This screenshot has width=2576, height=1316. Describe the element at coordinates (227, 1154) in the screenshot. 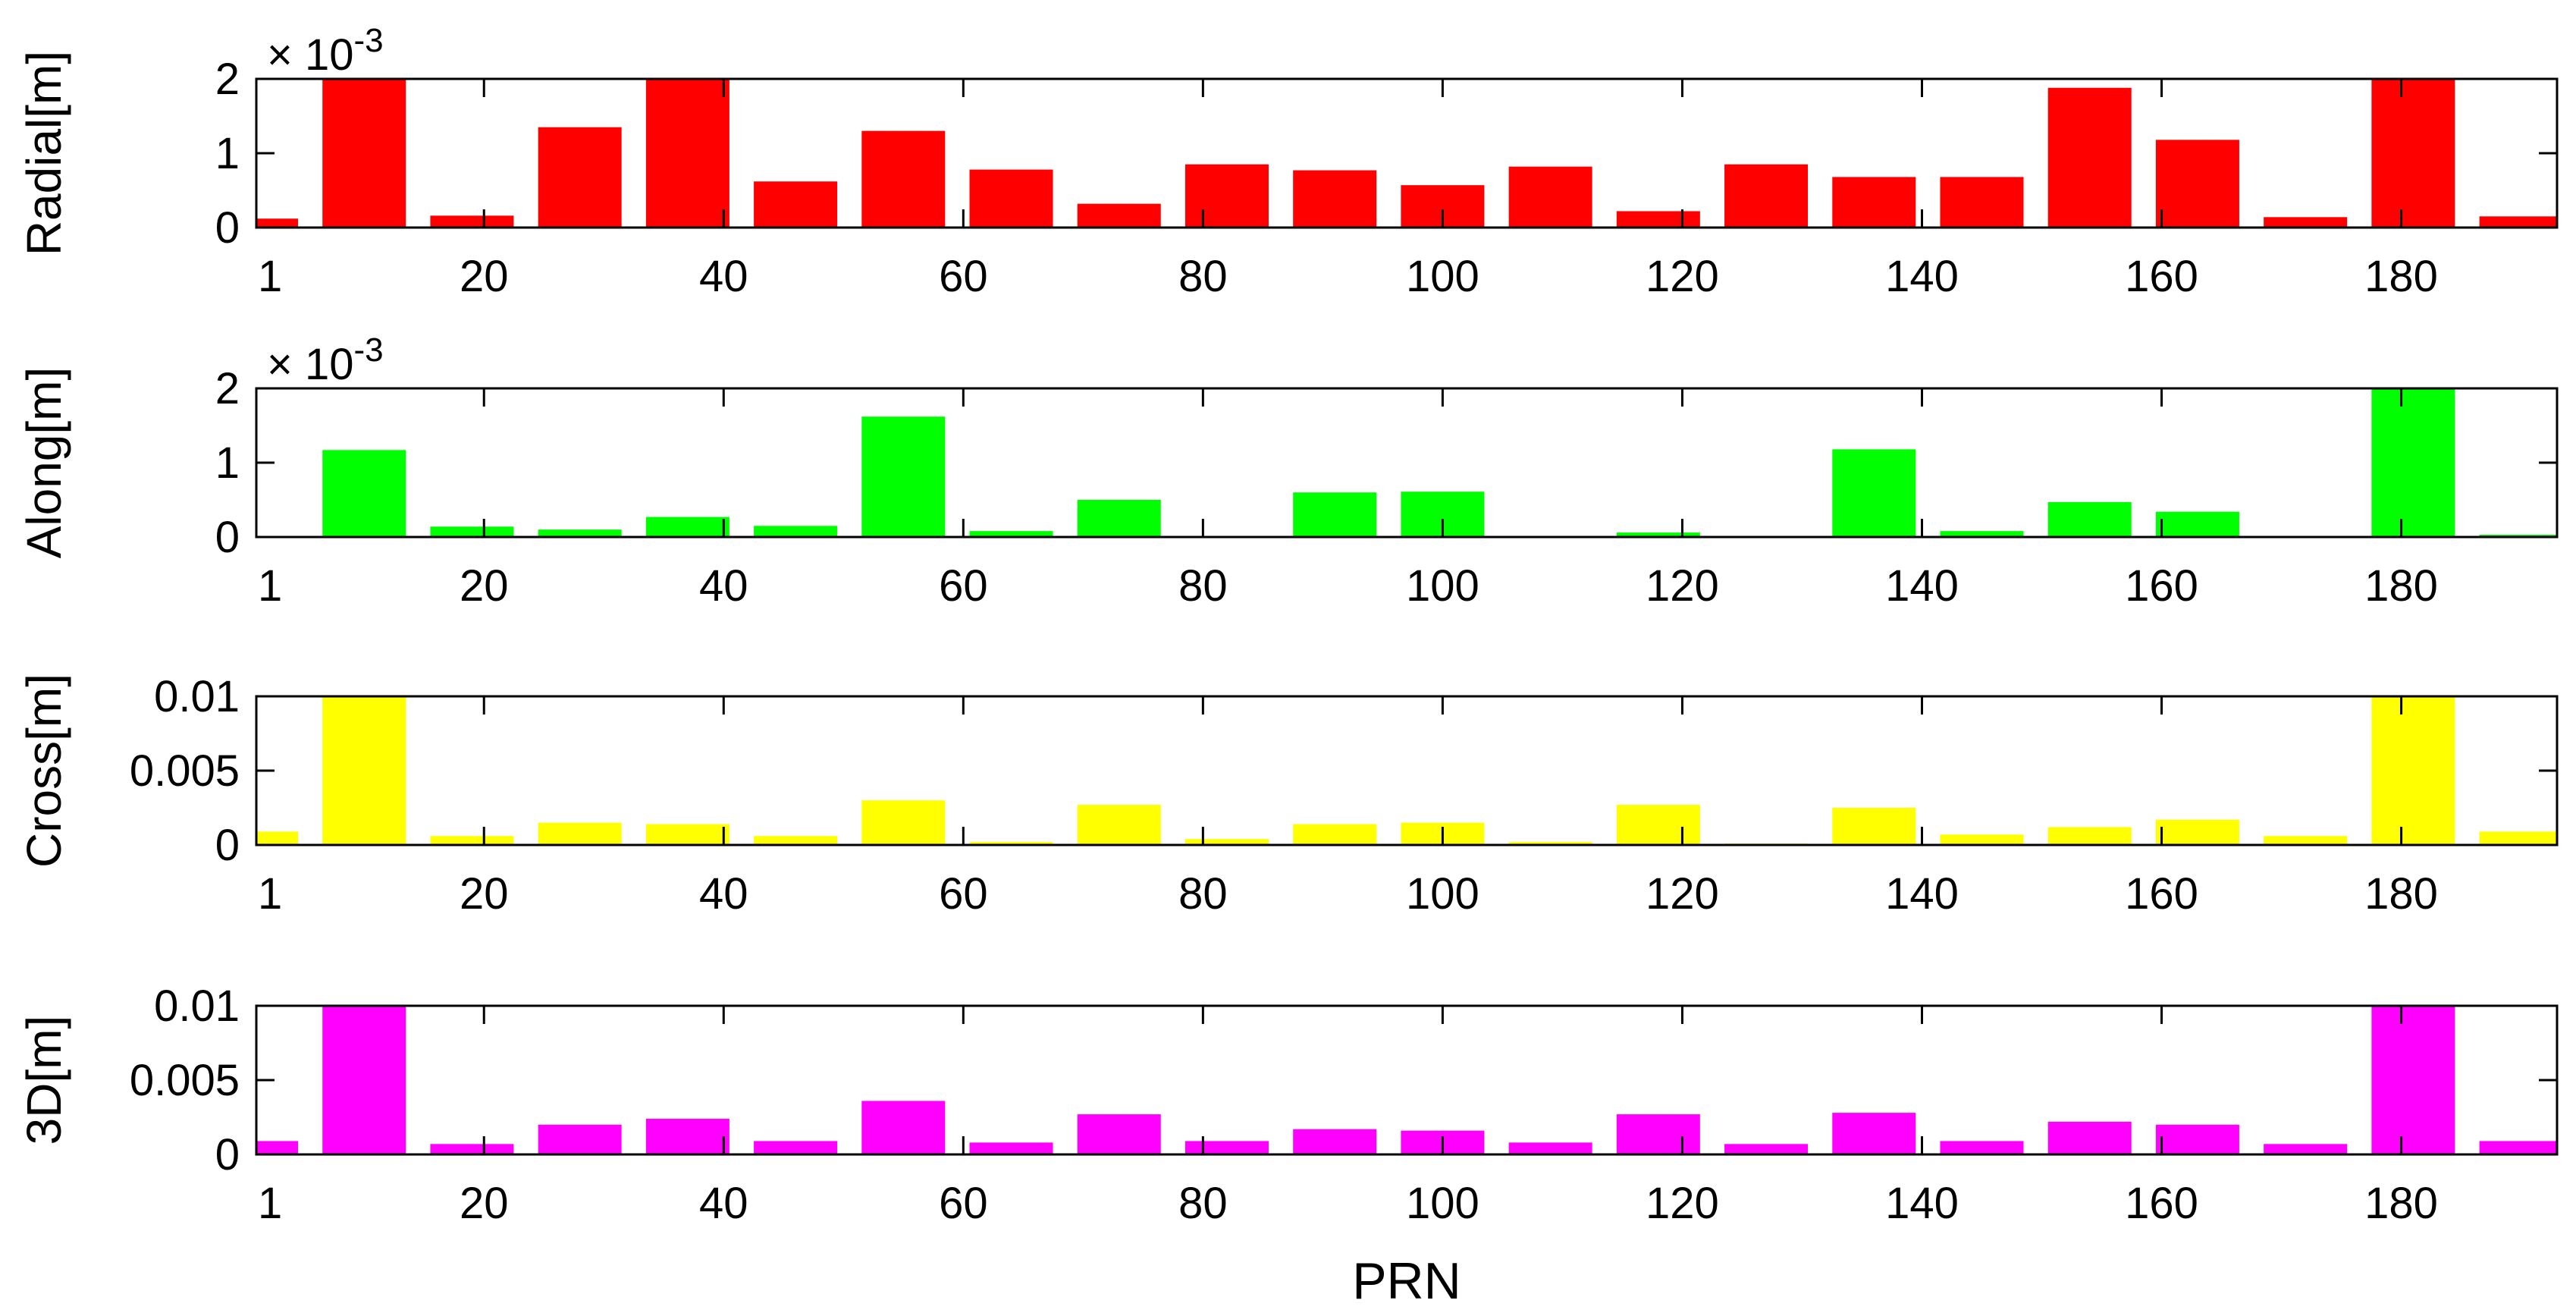

I see `y-tick-label: 0` at that location.